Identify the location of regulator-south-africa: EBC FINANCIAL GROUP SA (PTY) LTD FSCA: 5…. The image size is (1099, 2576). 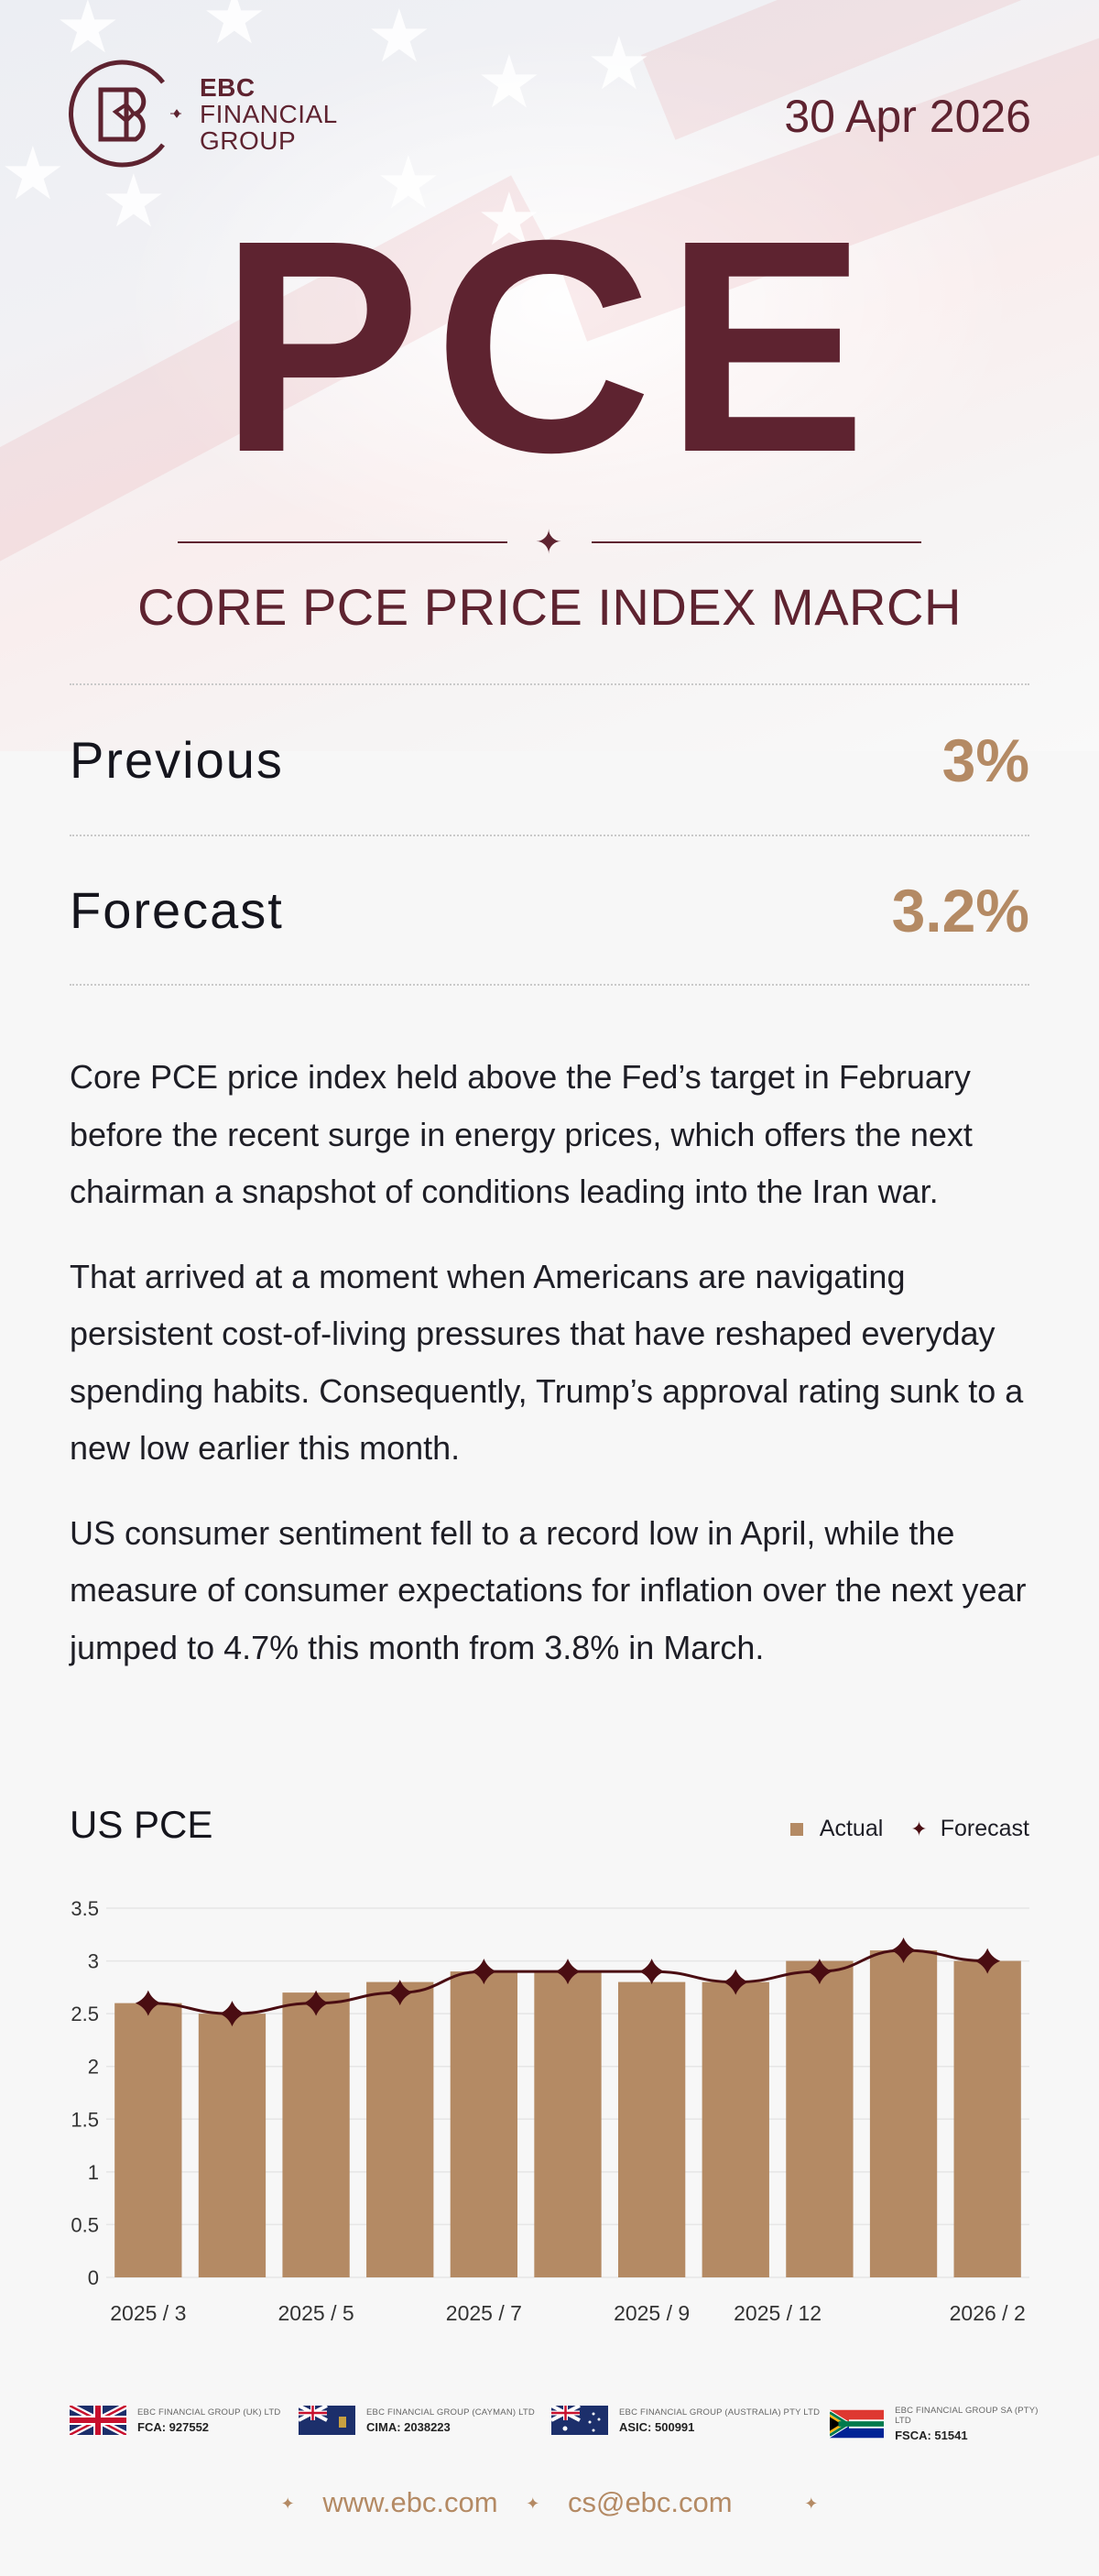
(940, 2424).